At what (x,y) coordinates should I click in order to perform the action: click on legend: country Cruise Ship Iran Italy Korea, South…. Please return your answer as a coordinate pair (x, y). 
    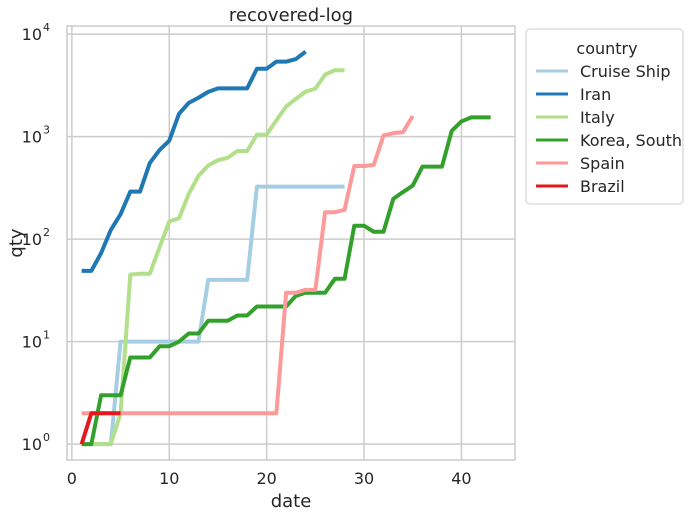
    Looking at the image, I should click on (604, 116).